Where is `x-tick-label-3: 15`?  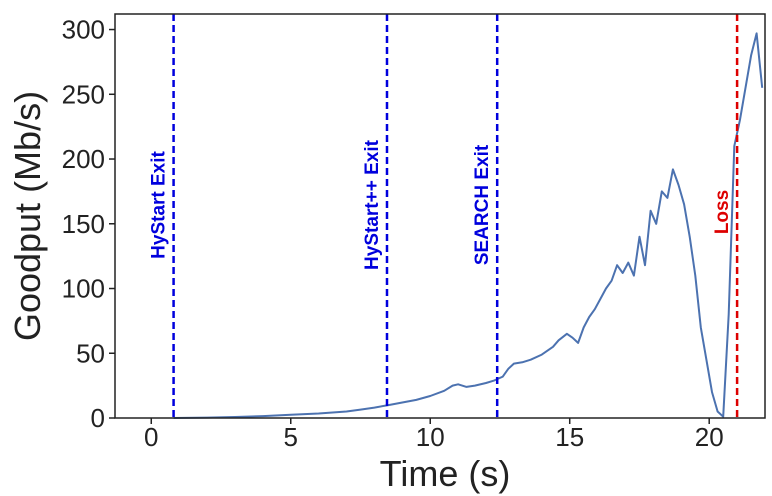 x-tick-label-3: 15 is located at coordinates (569, 437).